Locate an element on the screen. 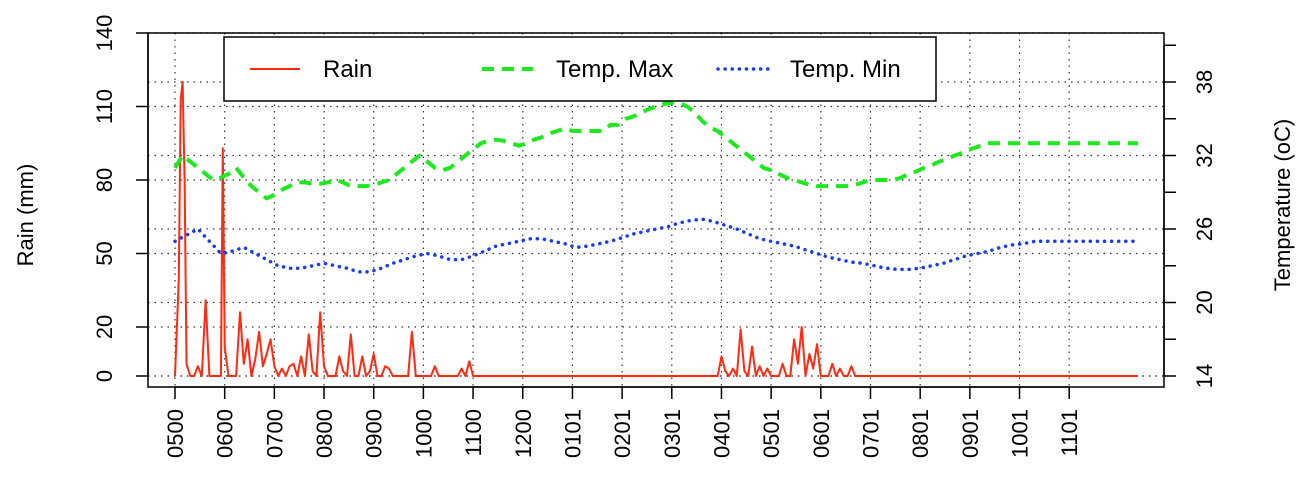 Image resolution: width=1302 pixels, height=485 pixels. x-axis-tick-label: 0901 is located at coordinates (970, 433).